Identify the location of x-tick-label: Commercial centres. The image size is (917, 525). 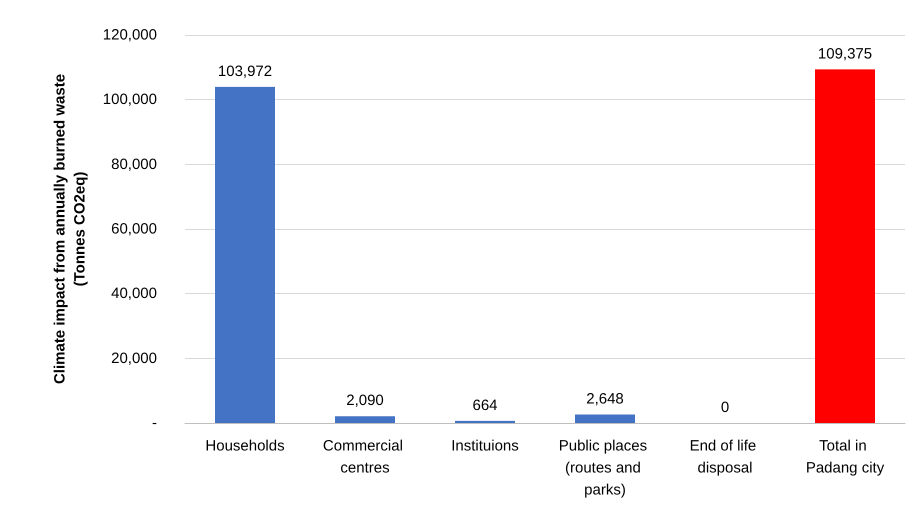
(365, 457).